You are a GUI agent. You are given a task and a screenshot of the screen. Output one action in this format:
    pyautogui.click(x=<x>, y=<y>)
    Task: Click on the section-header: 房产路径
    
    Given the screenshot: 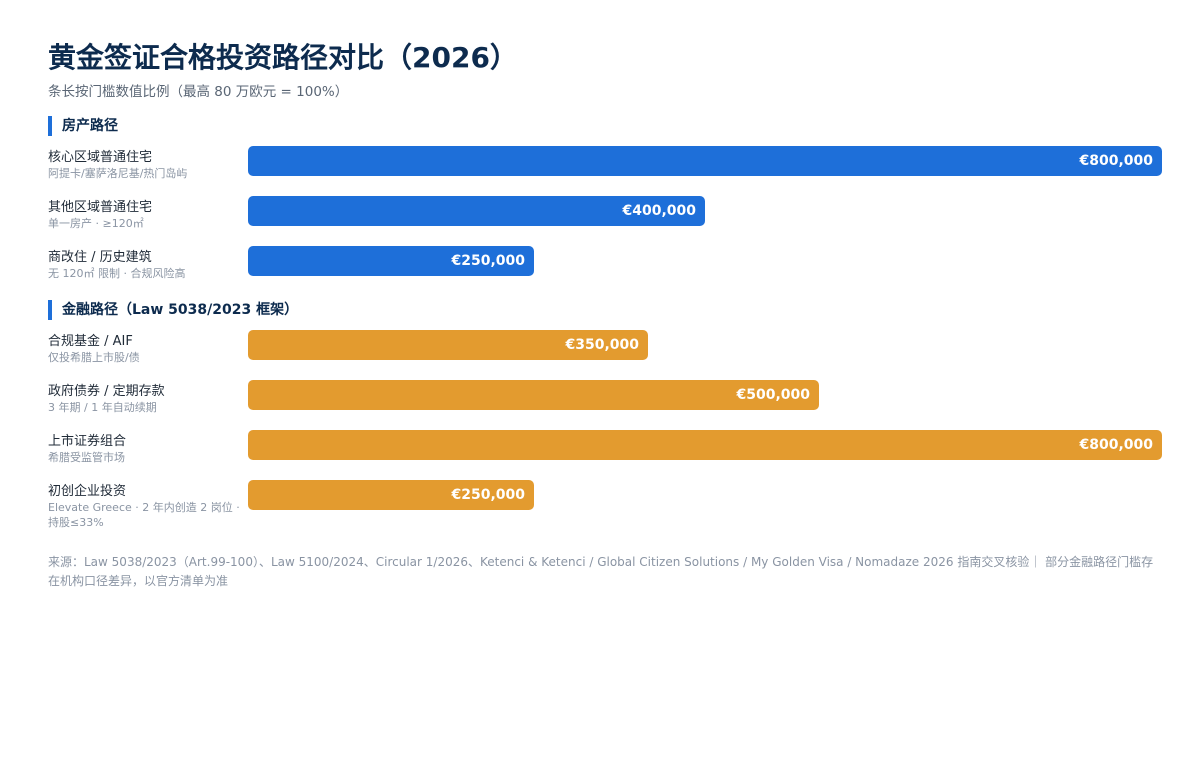 What is the action you would take?
    pyautogui.click(x=83, y=126)
    